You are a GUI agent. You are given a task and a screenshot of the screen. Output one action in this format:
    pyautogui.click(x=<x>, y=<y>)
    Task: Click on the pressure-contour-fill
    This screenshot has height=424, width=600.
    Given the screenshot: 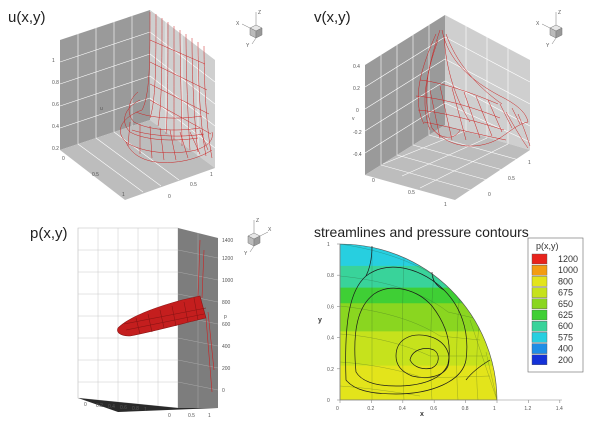 What is the action you would take?
    pyautogui.click(x=418, y=321)
    